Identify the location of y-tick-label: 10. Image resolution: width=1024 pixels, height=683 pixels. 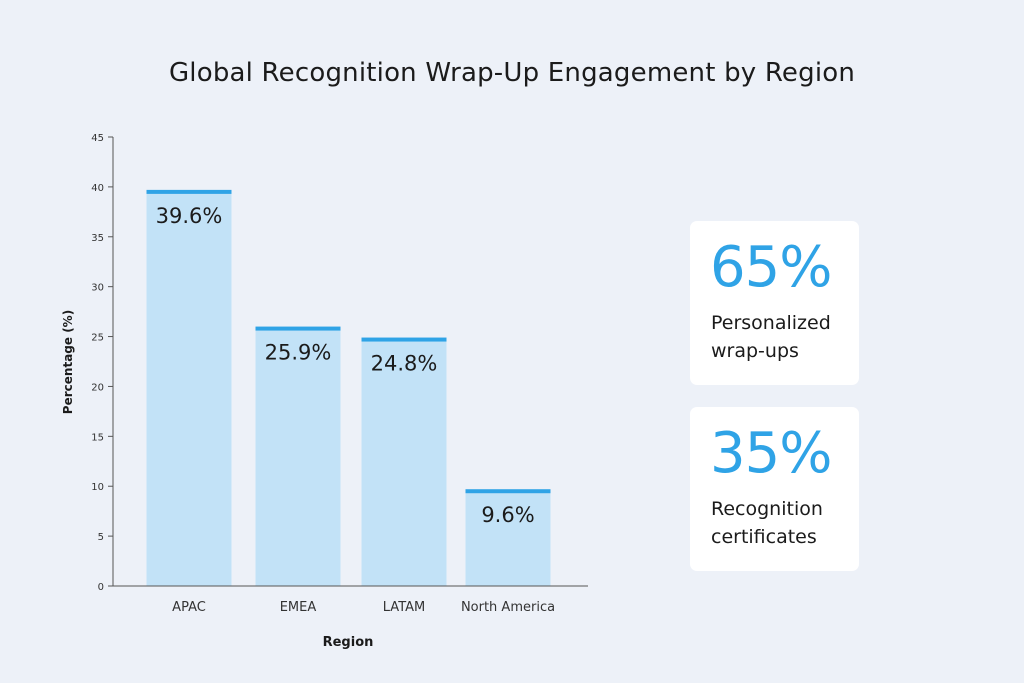
(97, 487).